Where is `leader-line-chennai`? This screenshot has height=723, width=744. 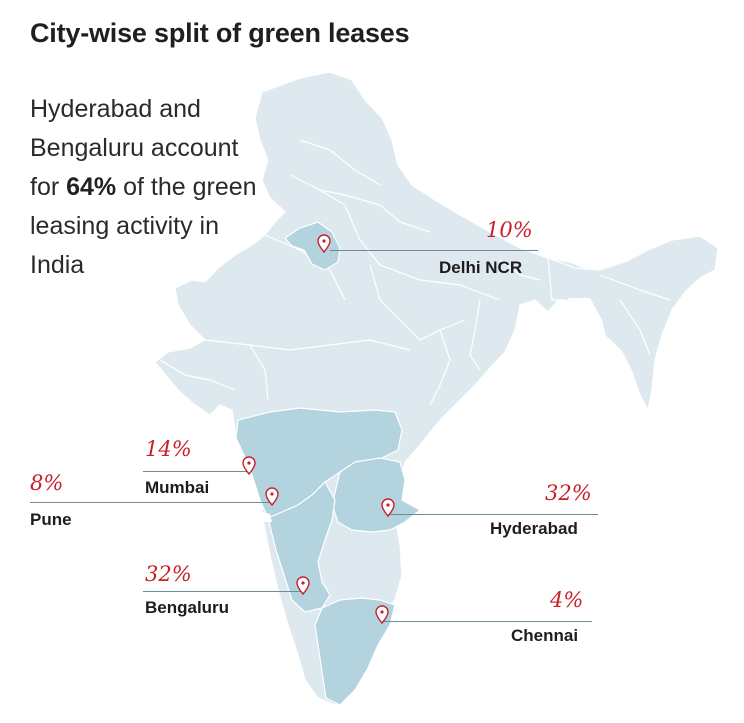
leader-line-chennai is located at coordinates (487, 621).